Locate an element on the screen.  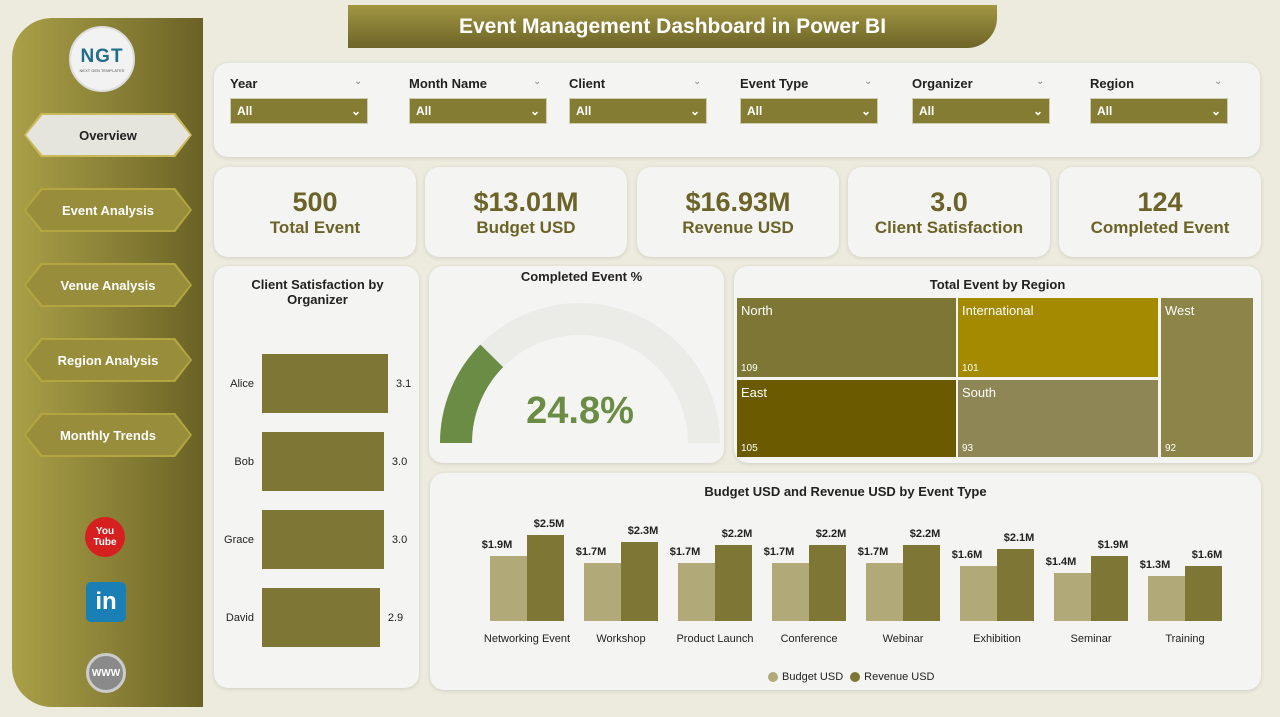
treemap-tile: West 92 is located at coordinates (1207, 377).